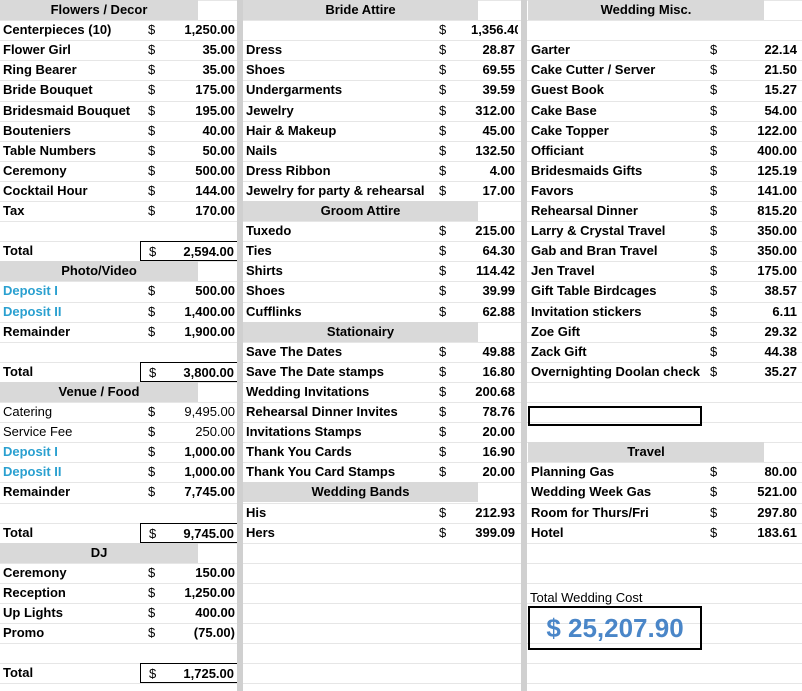  I want to click on header-venue-food: Venue / Food, so click(99, 392).